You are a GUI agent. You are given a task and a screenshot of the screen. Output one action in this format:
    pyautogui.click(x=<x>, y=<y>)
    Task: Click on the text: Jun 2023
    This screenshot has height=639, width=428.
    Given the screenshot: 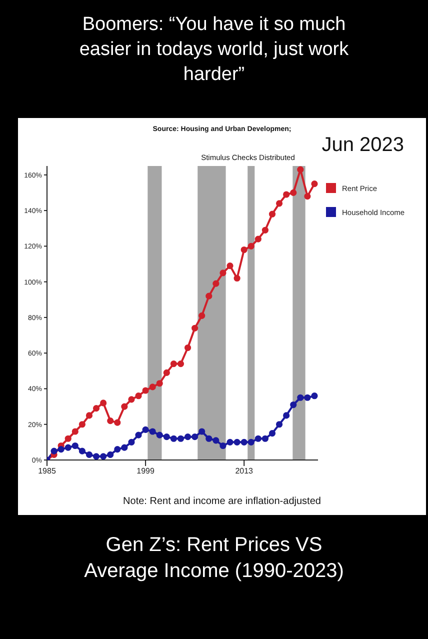 What is the action you would take?
    pyautogui.click(x=363, y=145)
    